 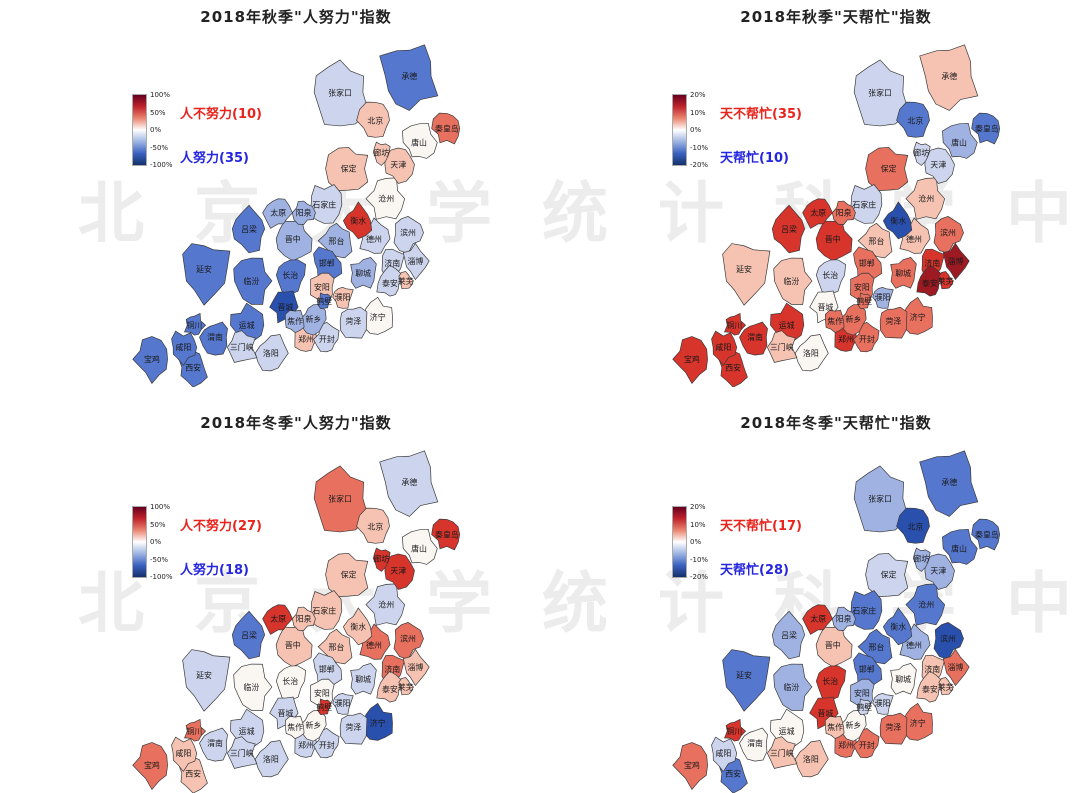 What do you see at coordinates (862, 287) in the screenshot?
I see `city-label-安阳: 安阳` at bounding box center [862, 287].